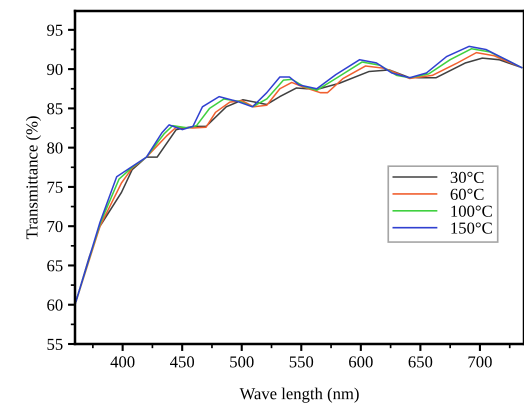 This screenshot has width=524, height=404. I want to click on y-tick-label: 60, so click(55, 305).